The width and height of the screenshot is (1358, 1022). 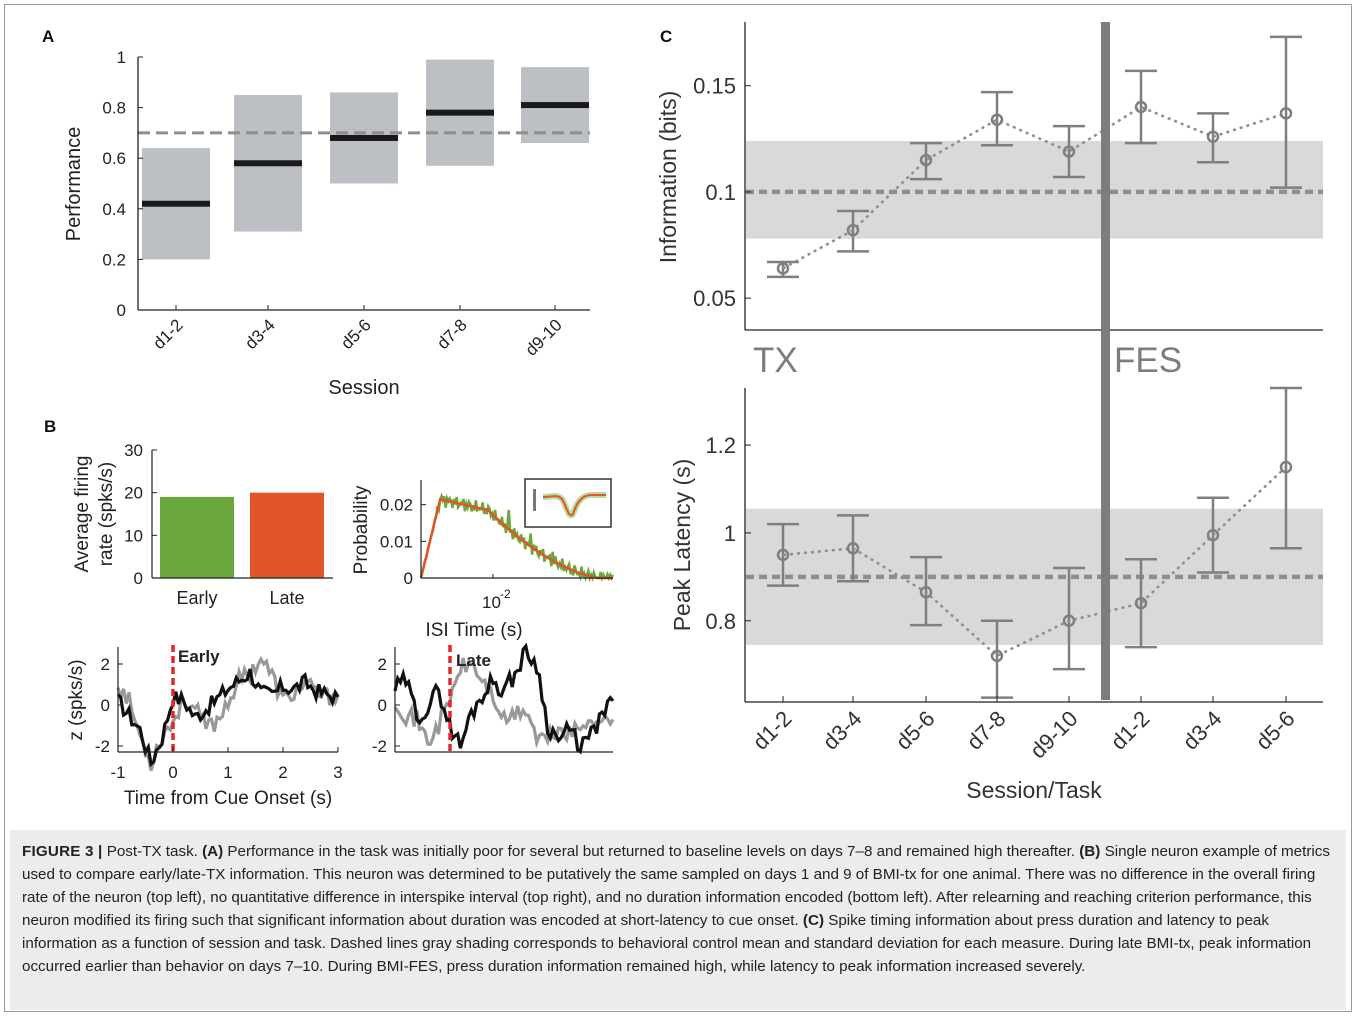 I want to click on x-tick-label: 1, so click(x=227, y=772).